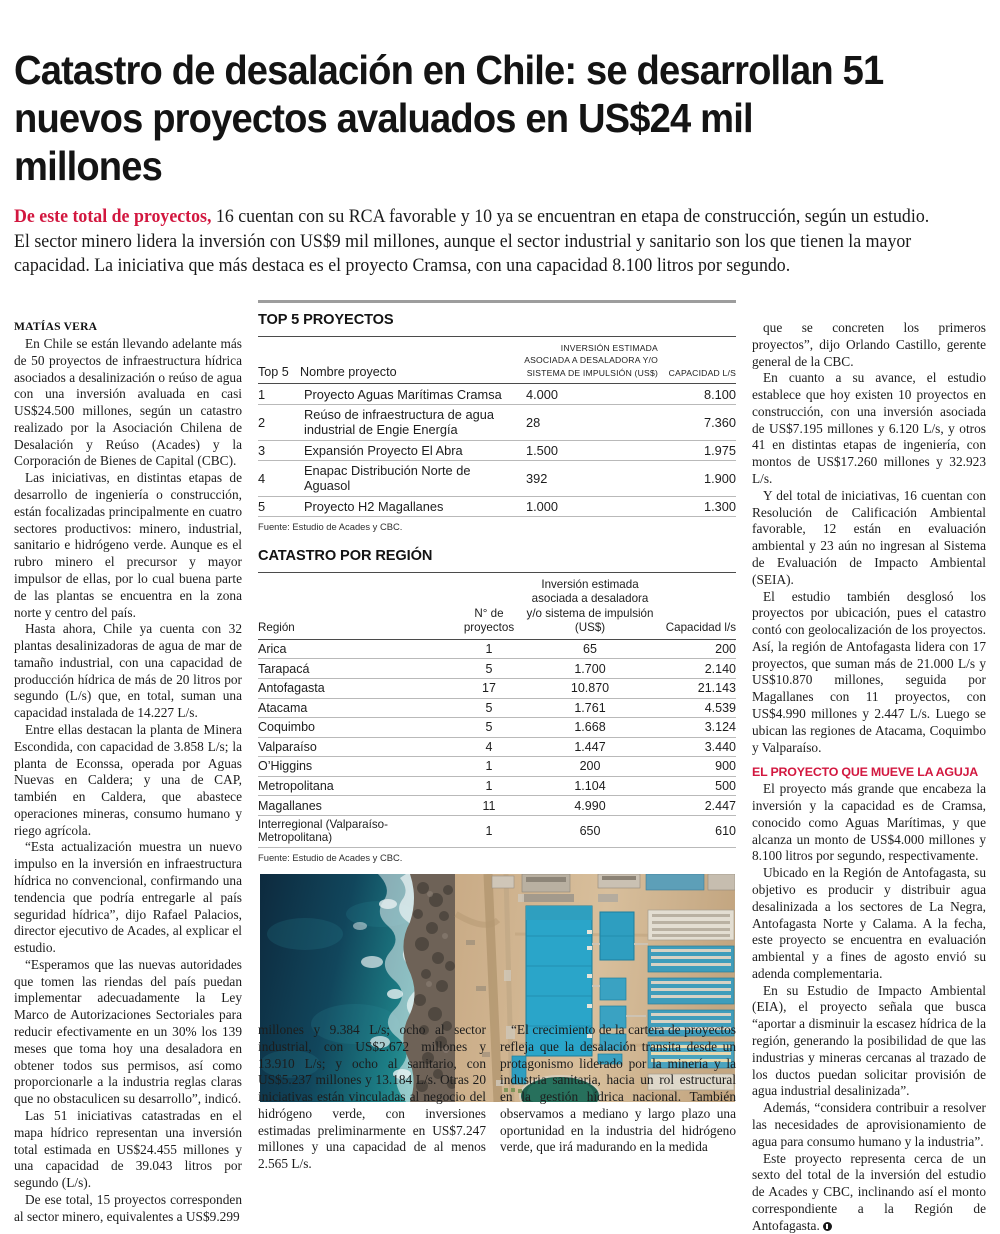 The image size is (1000, 1234). What do you see at coordinates (128, 326) in the screenshot?
I see `byline: MATÍAS VERA` at bounding box center [128, 326].